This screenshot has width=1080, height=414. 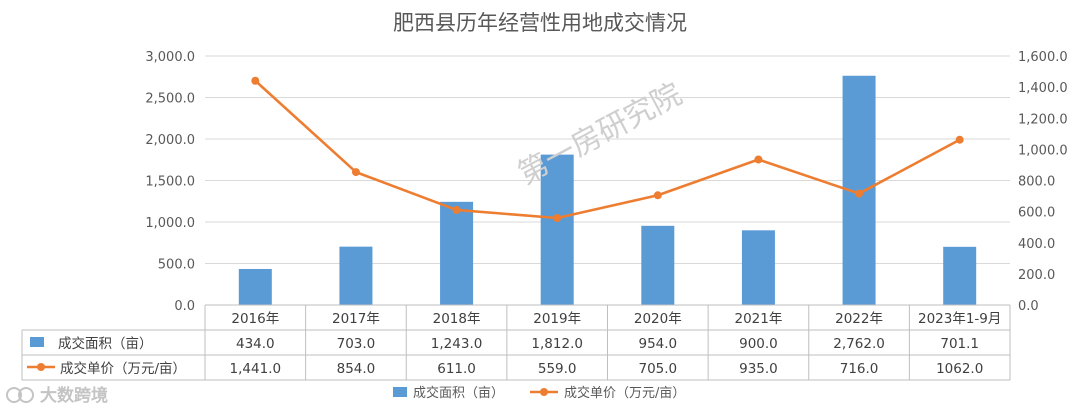 I want to click on table-cell: 434.0, so click(x=255, y=344).